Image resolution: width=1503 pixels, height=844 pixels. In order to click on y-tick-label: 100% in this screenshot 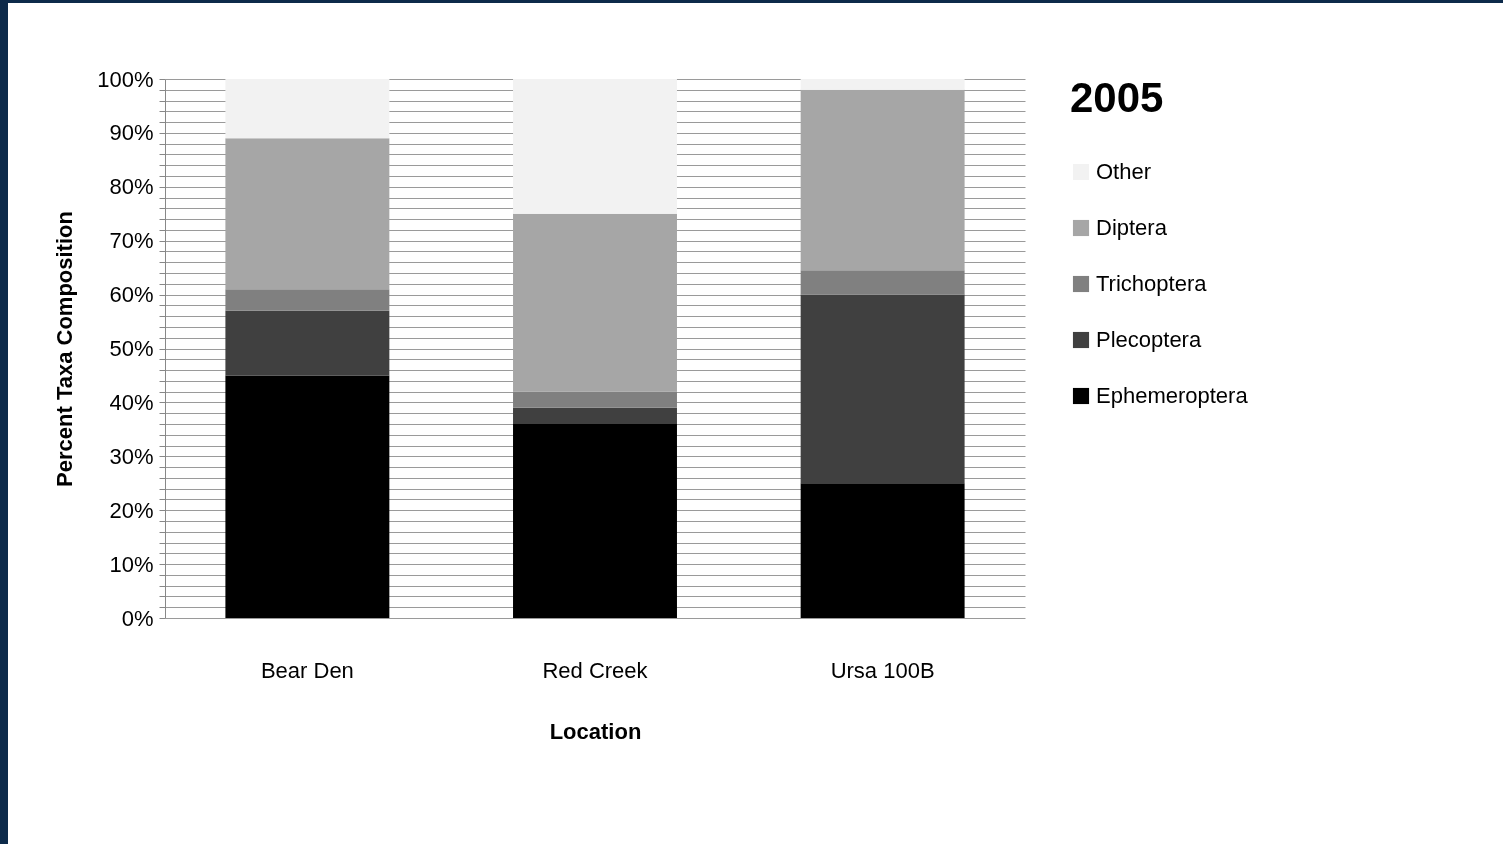, I will do `click(125, 79)`.